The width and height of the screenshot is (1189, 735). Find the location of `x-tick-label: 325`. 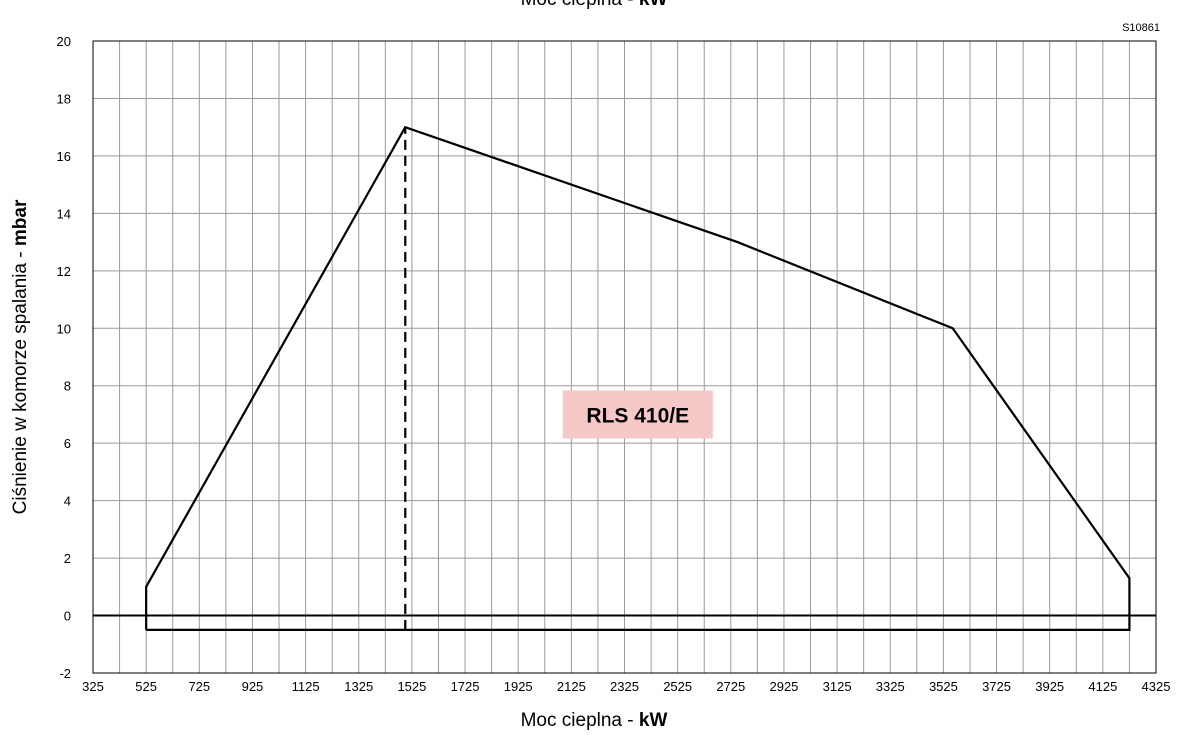

x-tick-label: 325 is located at coordinates (93, 686).